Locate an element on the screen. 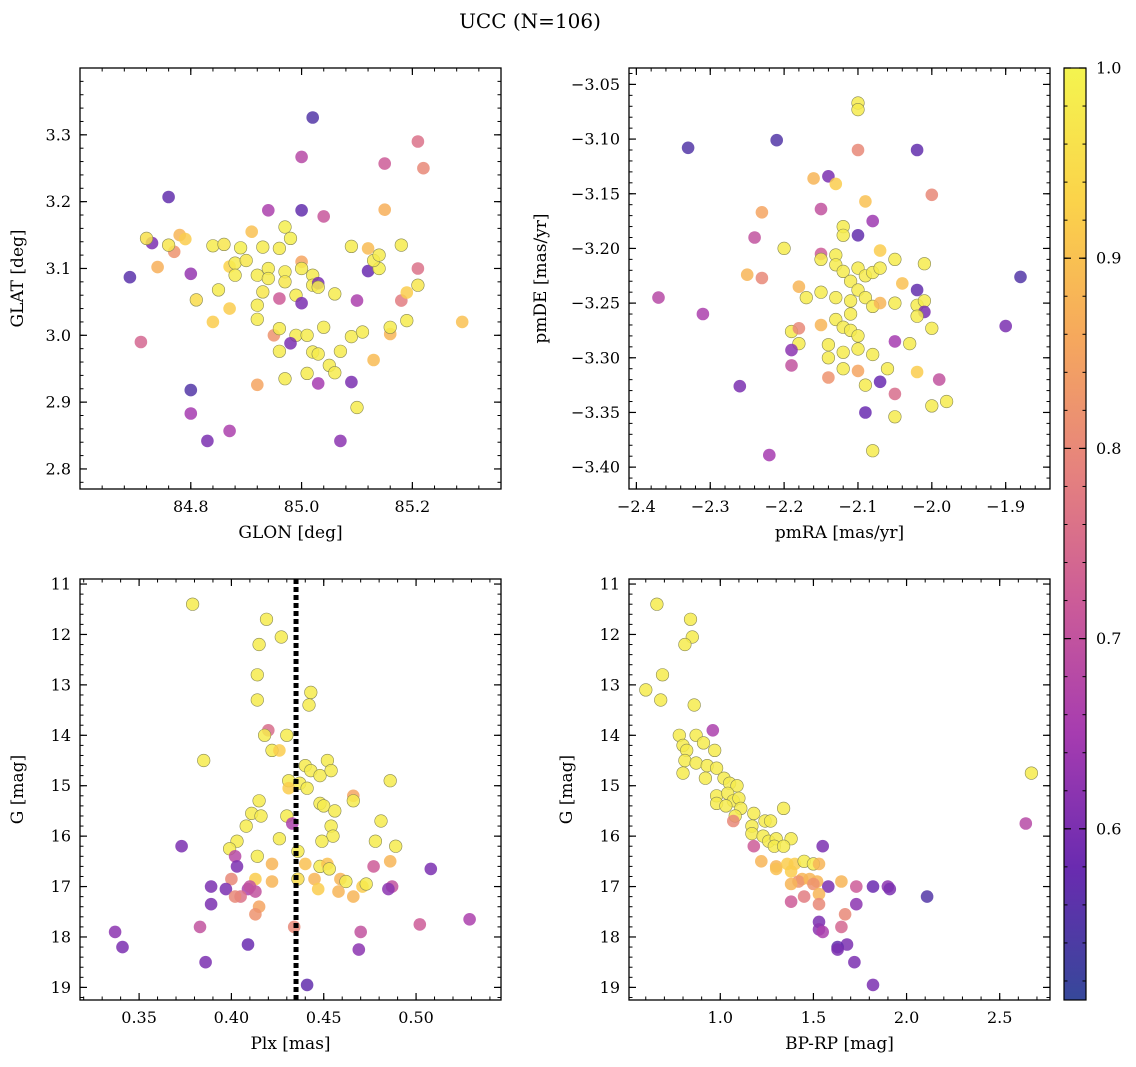  x-tick-label: 0.50 is located at coordinates (416, 1017).